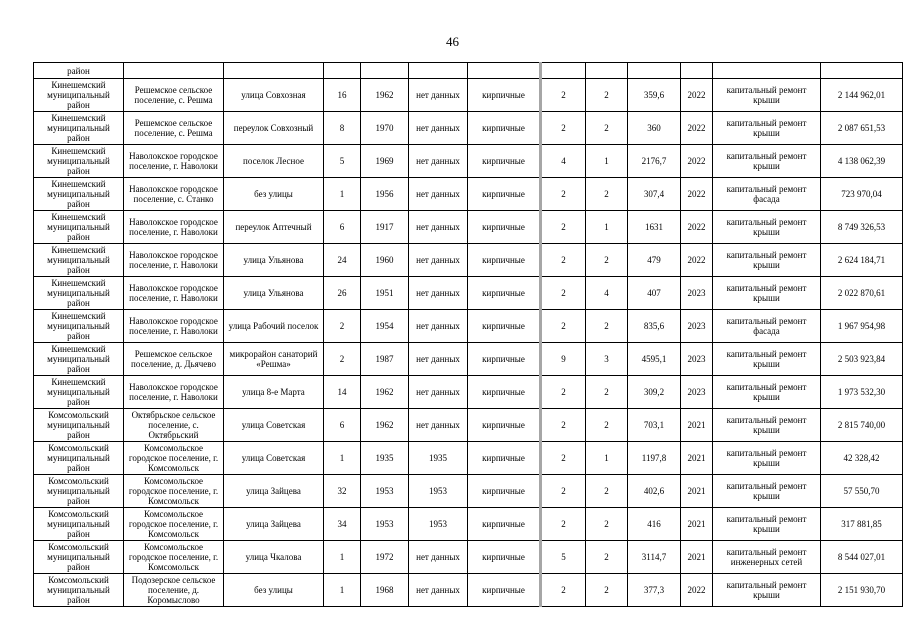 Image resolution: width=905 pixels, height=640 pixels. Describe the element at coordinates (766, 557) in the screenshot. I see `table-cell: капитальный ремонт инженерных сетей` at that location.